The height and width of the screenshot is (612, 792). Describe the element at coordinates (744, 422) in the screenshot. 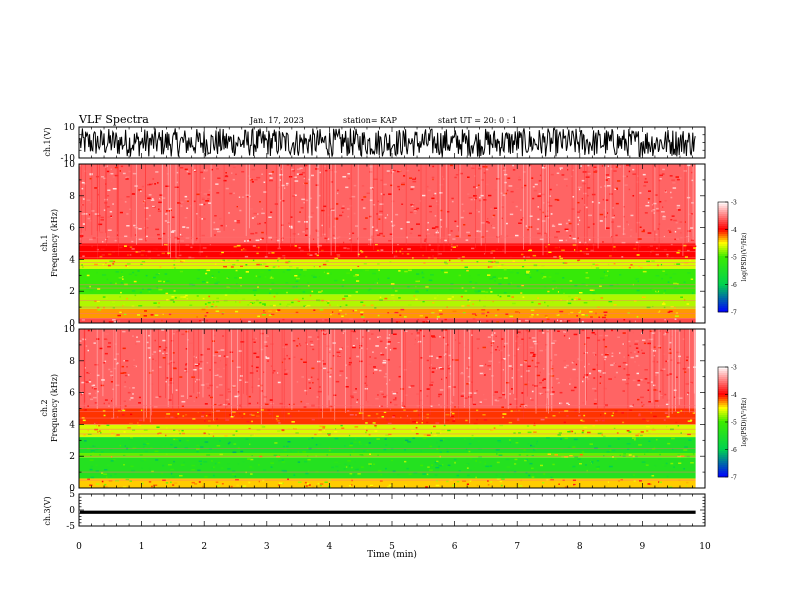

I see `ch2-spec-colorbar-label: log(PSD)(V²/Hz)` at that location.